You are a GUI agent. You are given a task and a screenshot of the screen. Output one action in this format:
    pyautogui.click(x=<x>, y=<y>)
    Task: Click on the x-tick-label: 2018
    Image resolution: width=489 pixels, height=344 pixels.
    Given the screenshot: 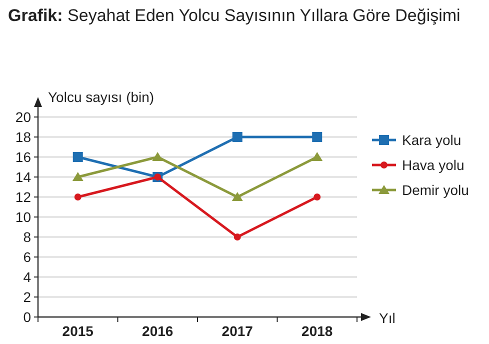 What is the action you would take?
    pyautogui.click(x=317, y=331)
    